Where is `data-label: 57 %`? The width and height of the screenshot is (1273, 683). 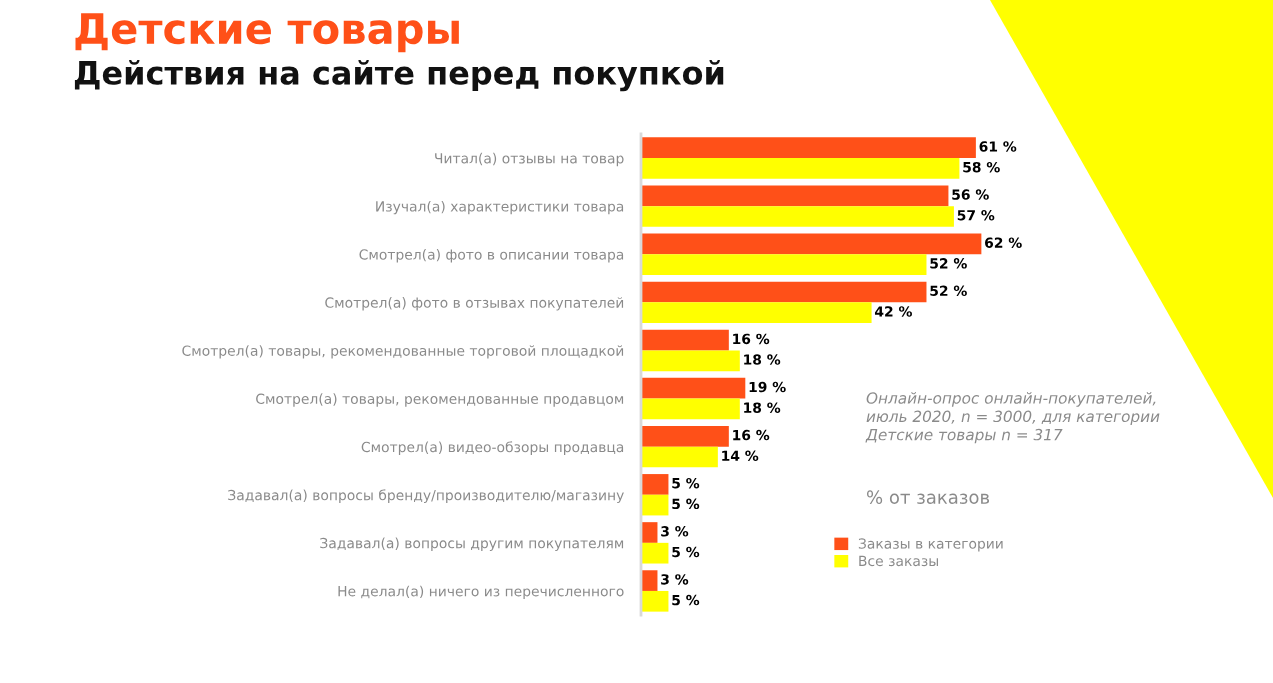
data-label: 57 % is located at coordinates (976, 215).